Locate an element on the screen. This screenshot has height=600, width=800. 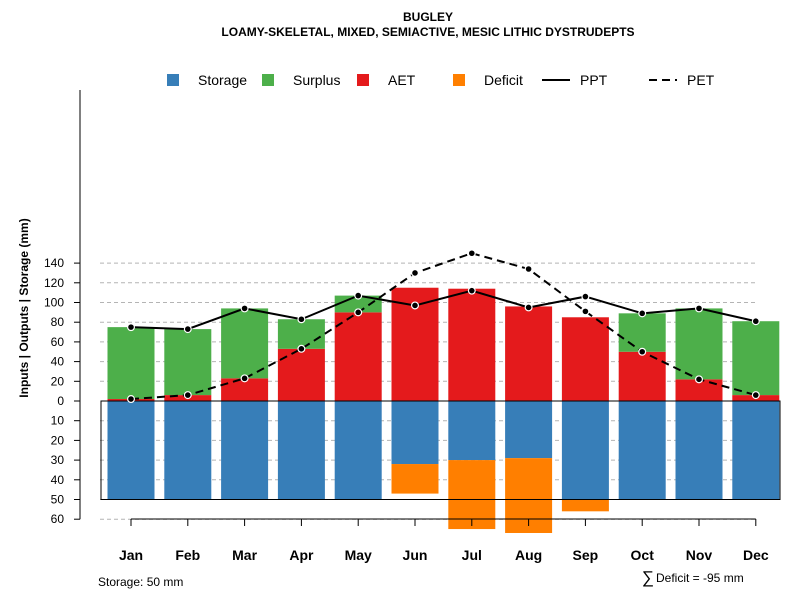
y-tick-label-lower-0: 10 is located at coordinates (58, 421).